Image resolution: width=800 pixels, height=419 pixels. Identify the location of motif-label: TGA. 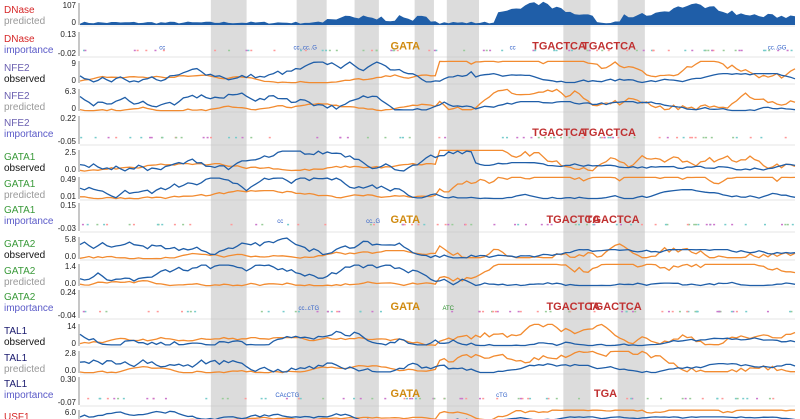
(605, 394).